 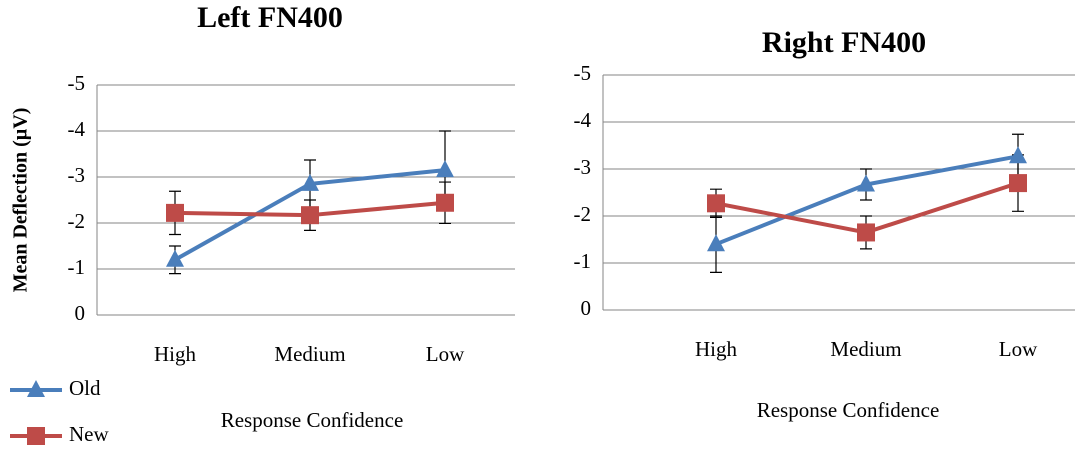 I want to click on chart-title: Left FN400, so click(x=270, y=17).